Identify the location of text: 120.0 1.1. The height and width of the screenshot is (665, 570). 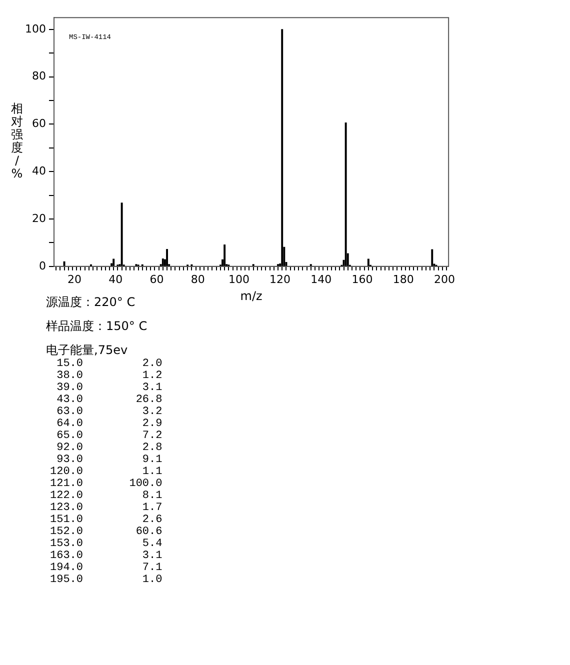
(107, 472).